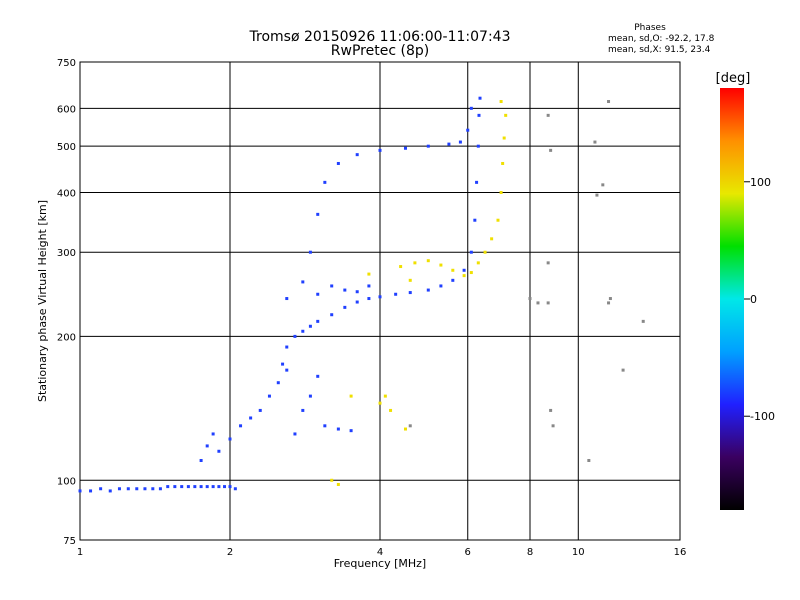  Describe the element at coordinates (762, 416) in the screenshot. I see `colorbar-tick-label: -100` at that location.